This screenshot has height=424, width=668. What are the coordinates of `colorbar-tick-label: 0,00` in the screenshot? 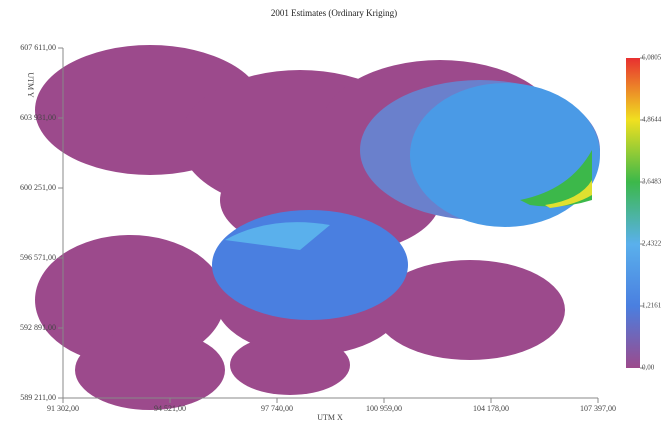 It's located at (648, 368).